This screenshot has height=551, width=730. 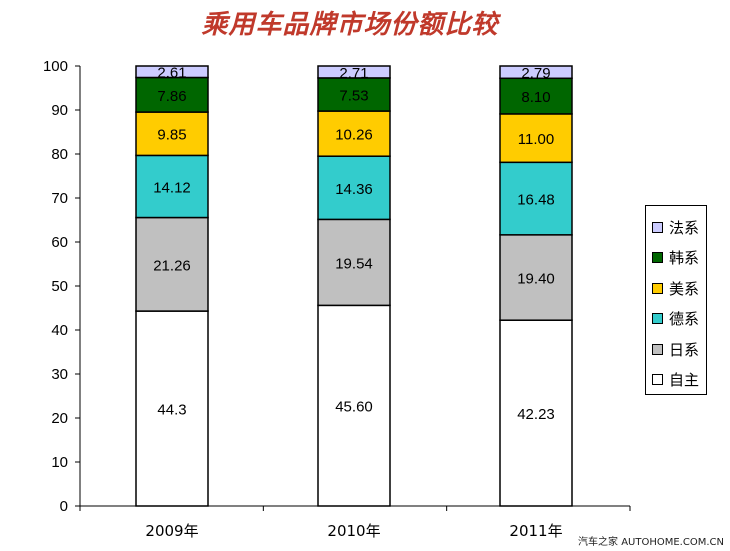 What do you see at coordinates (684, 227) in the screenshot?
I see `legend-label: 法系` at bounding box center [684, 227].